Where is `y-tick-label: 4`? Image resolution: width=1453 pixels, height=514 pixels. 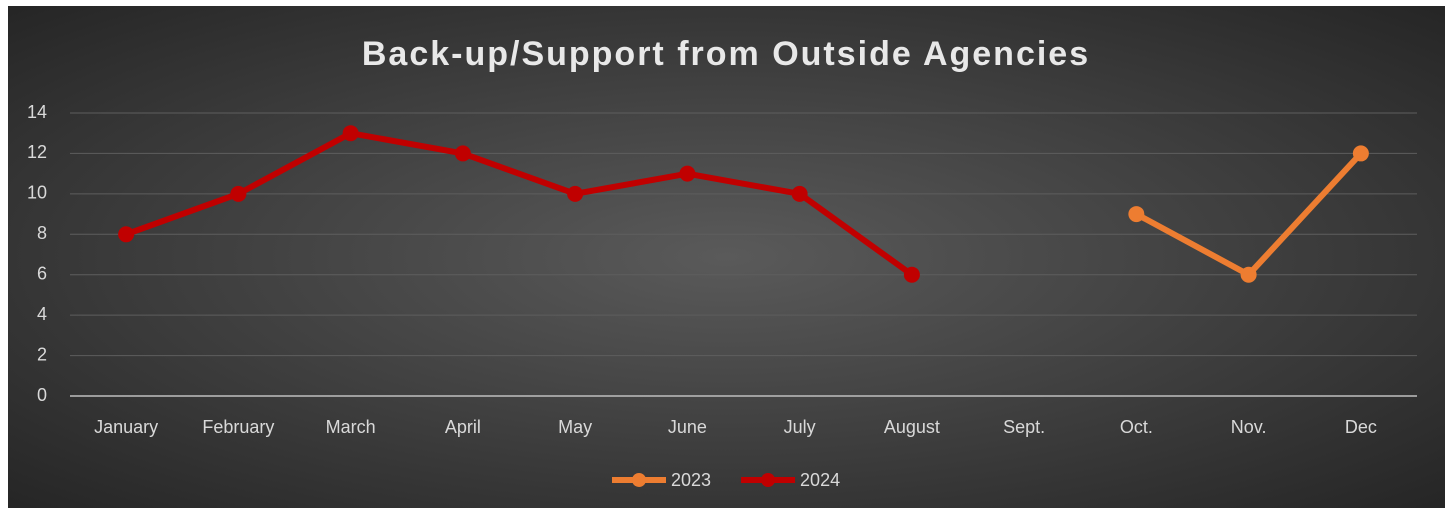 y-tick-label: 4 is located at coordinates (42, 314).